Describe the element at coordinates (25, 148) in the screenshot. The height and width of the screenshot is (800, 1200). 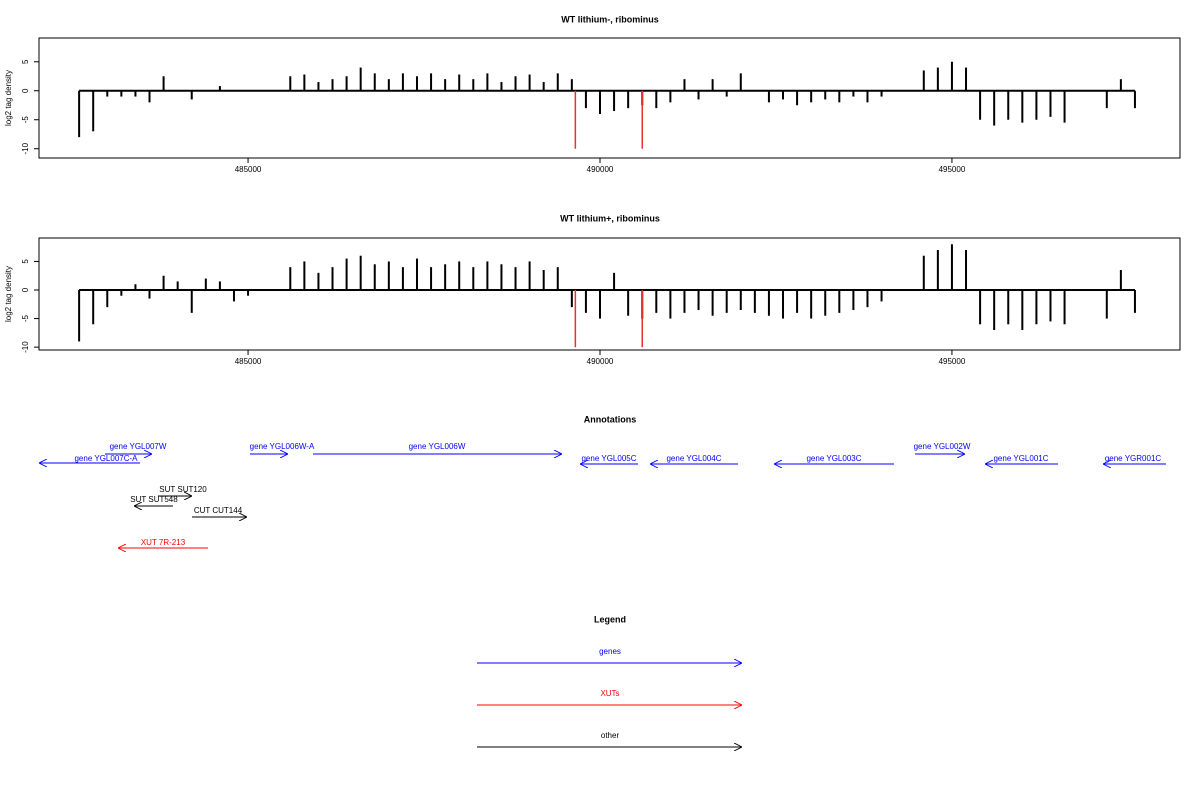
I see `y-tick-label: -10` at that location.